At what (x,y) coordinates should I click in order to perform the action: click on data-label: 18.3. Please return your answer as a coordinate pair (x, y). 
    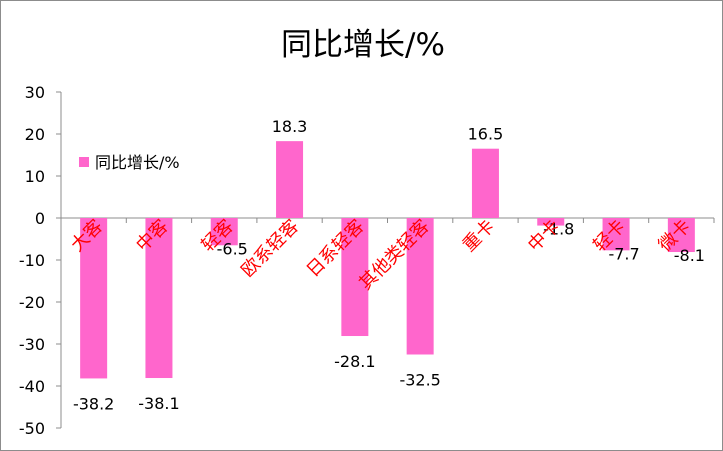
    Looking at the image, I should click on (290, 126).